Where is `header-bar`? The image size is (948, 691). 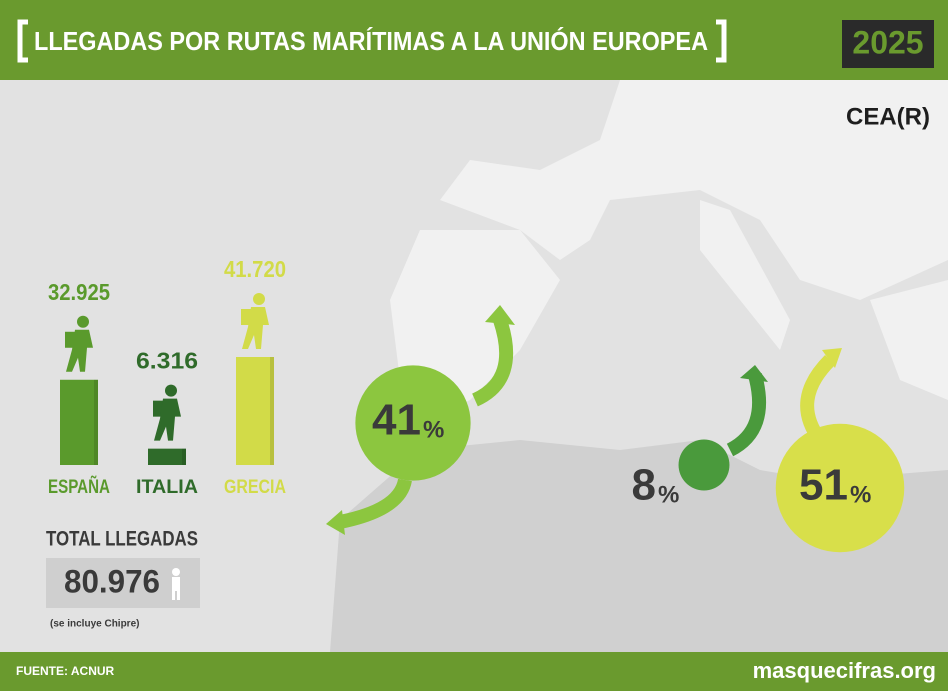
header-bar is located at coordinates (474, 40).